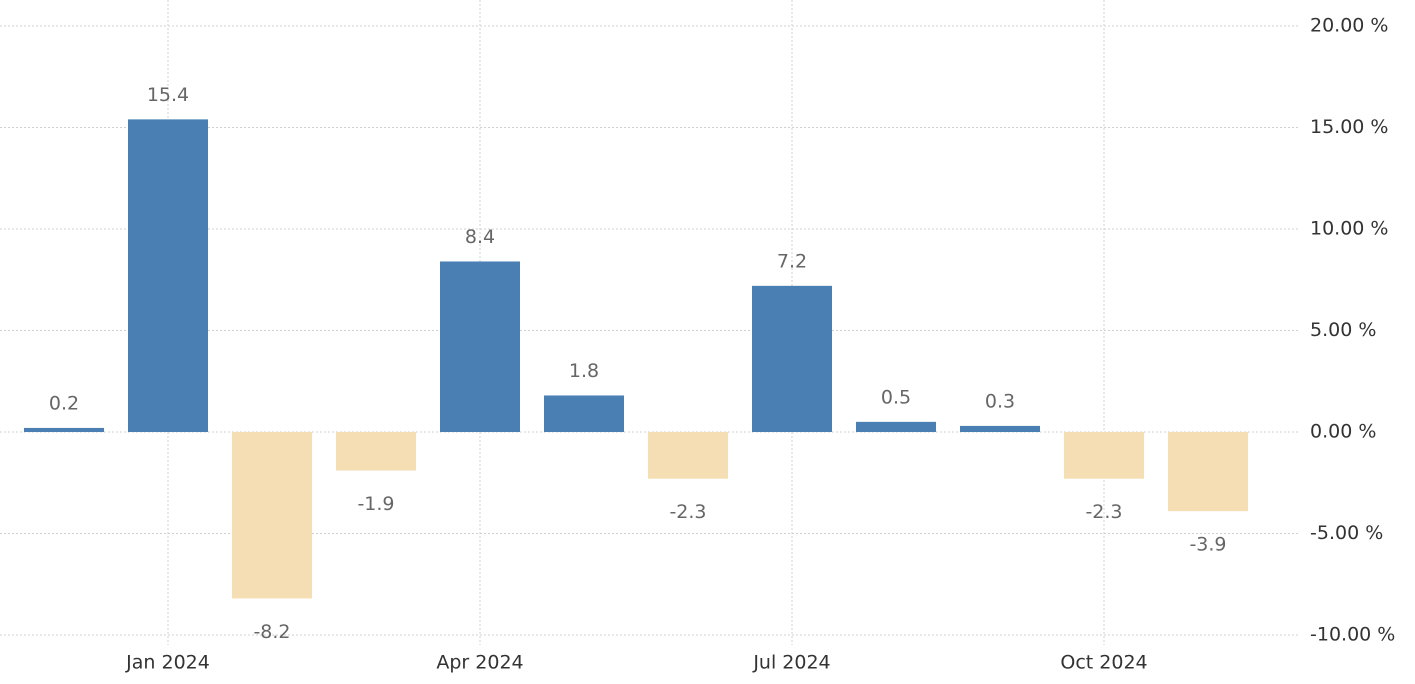  I want to click on data-label: 0.3, so click(1000, 401).